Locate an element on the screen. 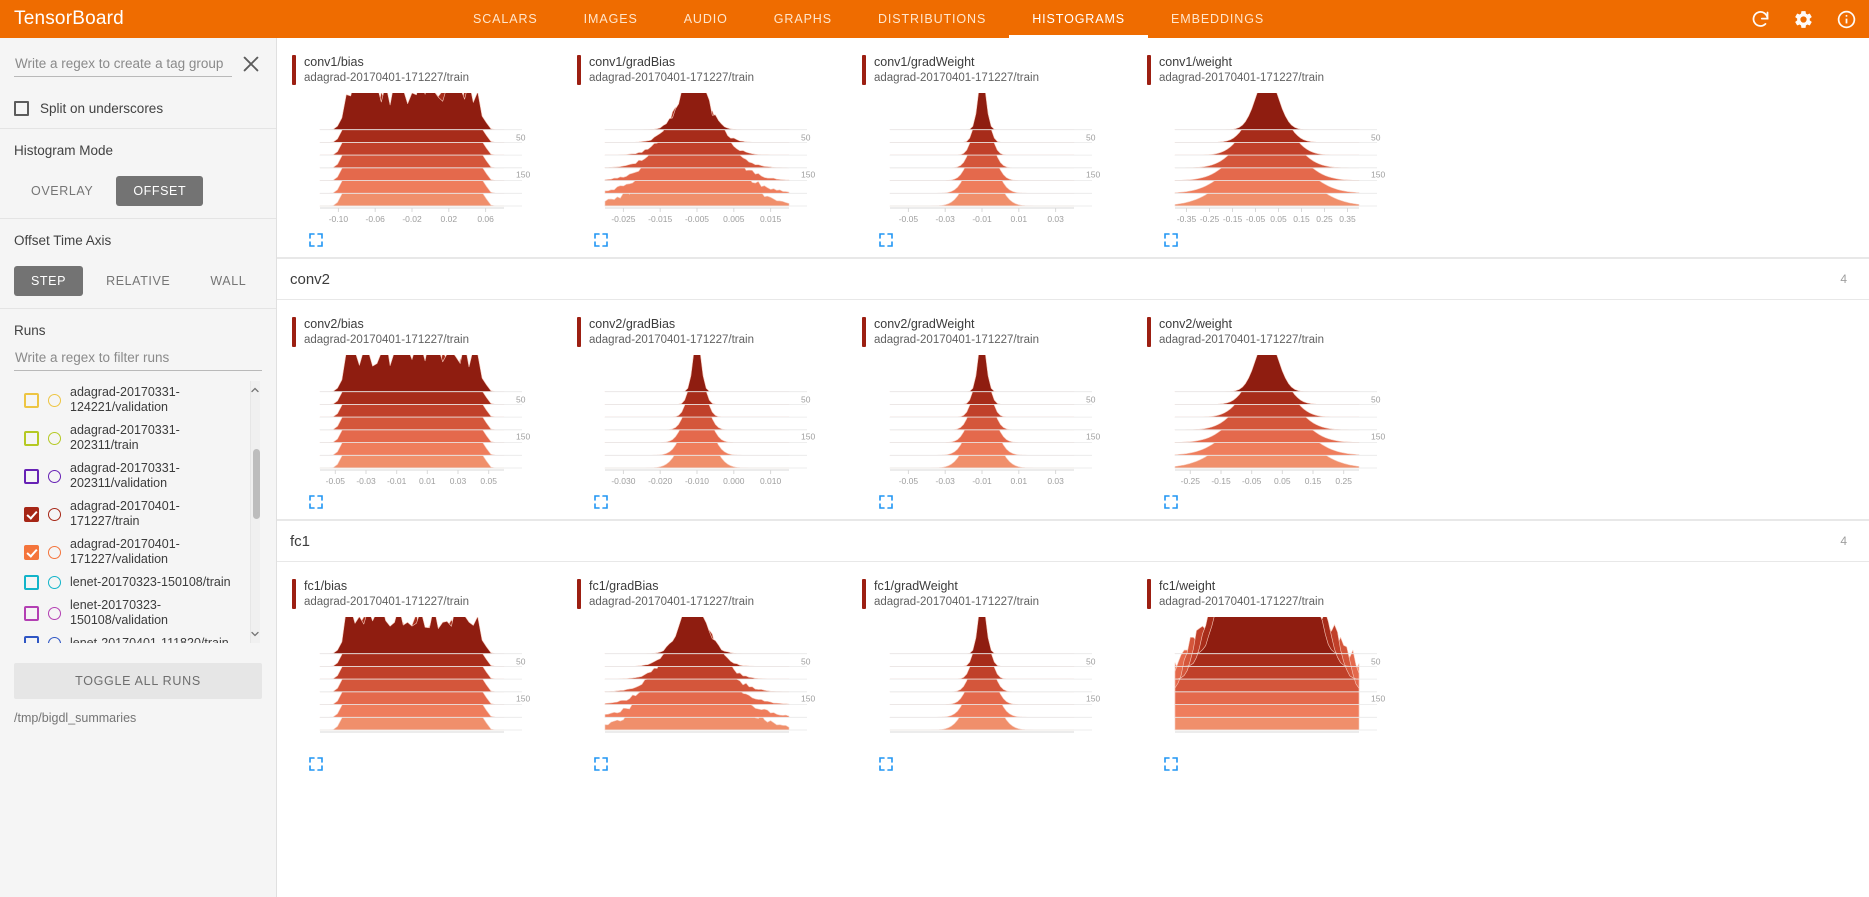 This screenshot has width=1869, height=897. run-list-item: lenet-20170323-150108/train is located at coordinates (129, 582).